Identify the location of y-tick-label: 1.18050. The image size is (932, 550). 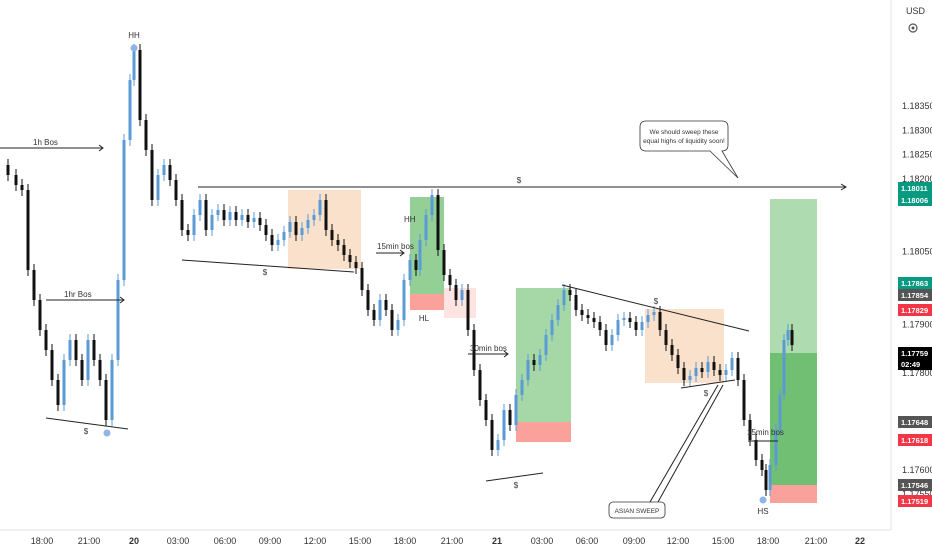
(917, 252).